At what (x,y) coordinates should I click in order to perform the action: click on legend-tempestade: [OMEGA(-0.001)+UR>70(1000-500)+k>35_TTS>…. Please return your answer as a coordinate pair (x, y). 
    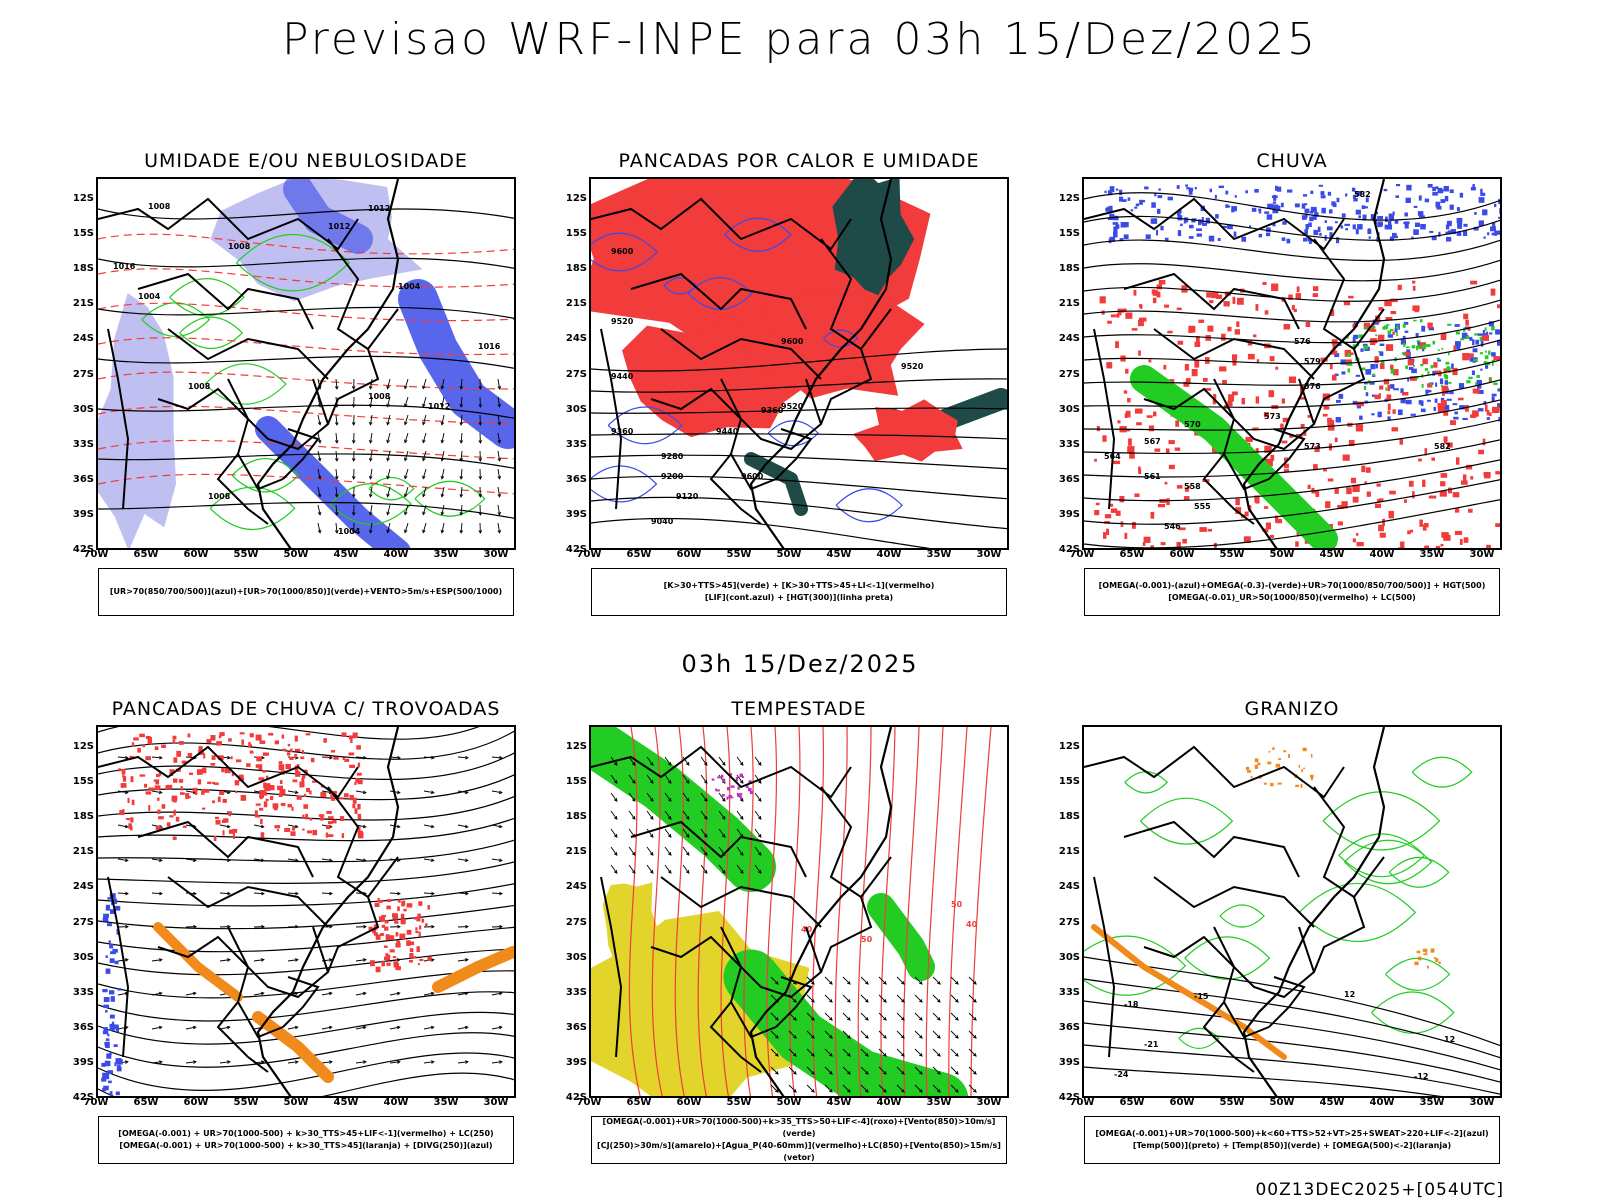
    Looking at the image, I should click on (799, 1140).